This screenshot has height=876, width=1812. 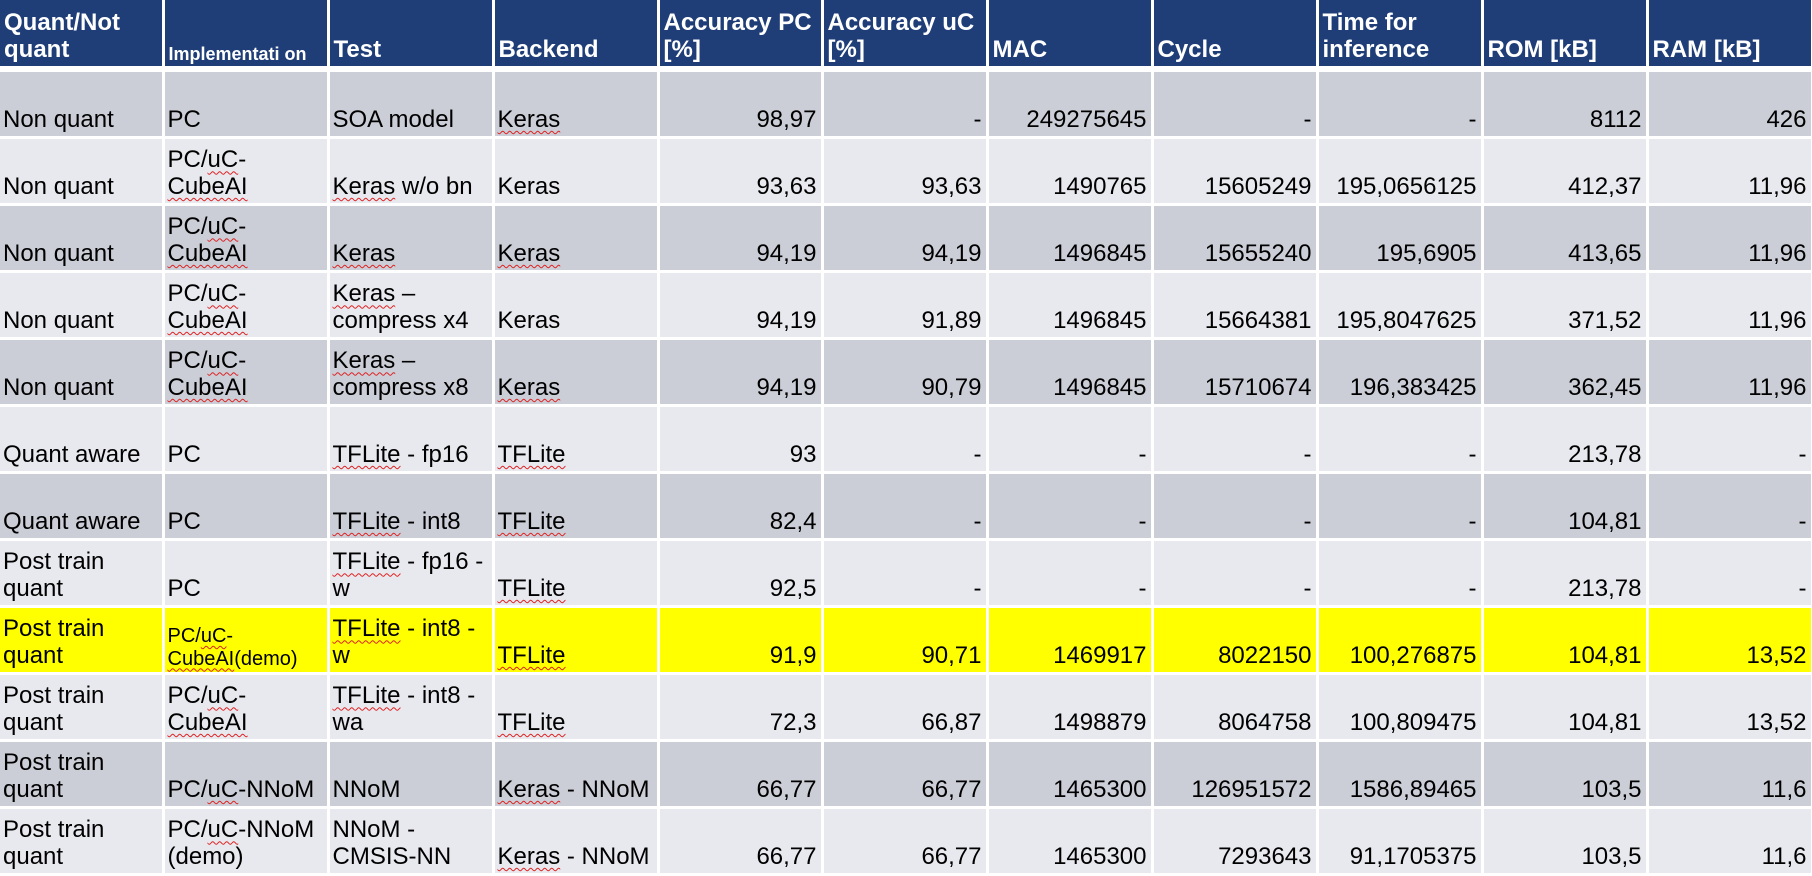 What do you see at coordinates (411, 36) in the screenshot?
I see `header-test: Test` at bounding box center [411, 36].